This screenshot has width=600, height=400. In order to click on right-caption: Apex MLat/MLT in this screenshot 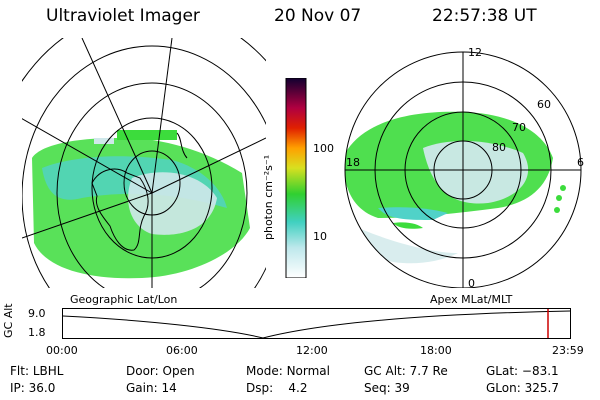, I will do `click(471, 299)`.